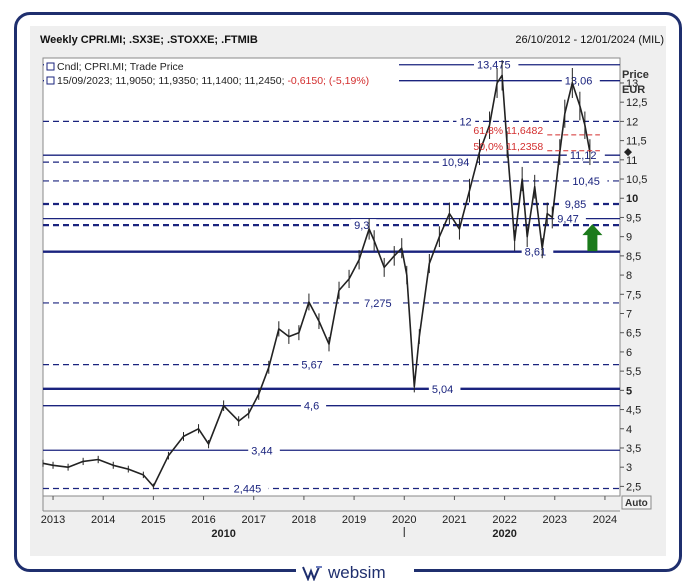 The image size is (700, 588). I want to click on level-label: 10,45, so click(586, 182).